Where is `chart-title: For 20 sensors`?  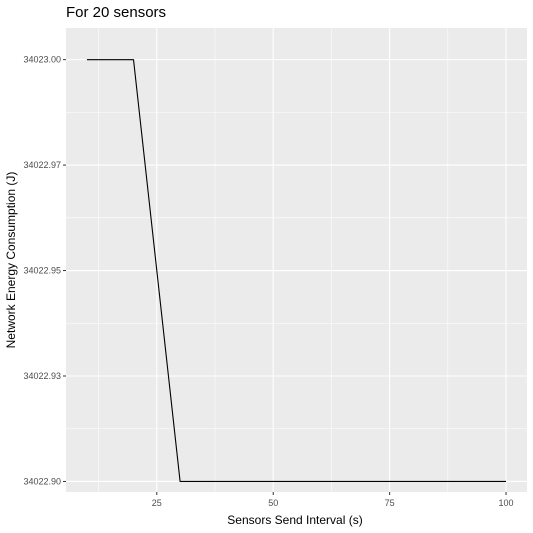
chart-title: For 20 sensors is located at coordinates (116, 12).